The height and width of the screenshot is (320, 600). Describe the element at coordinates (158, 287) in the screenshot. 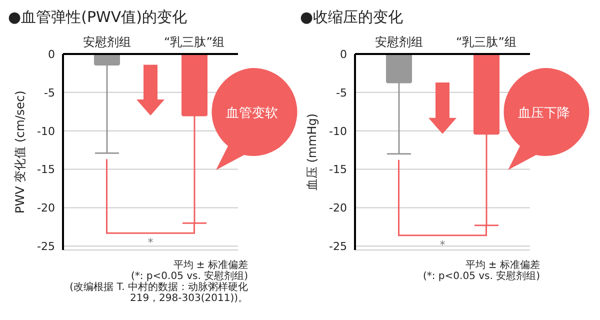

I see `text: (改编根据 T. 中村的数据：动脉粥样硬化` at that location.